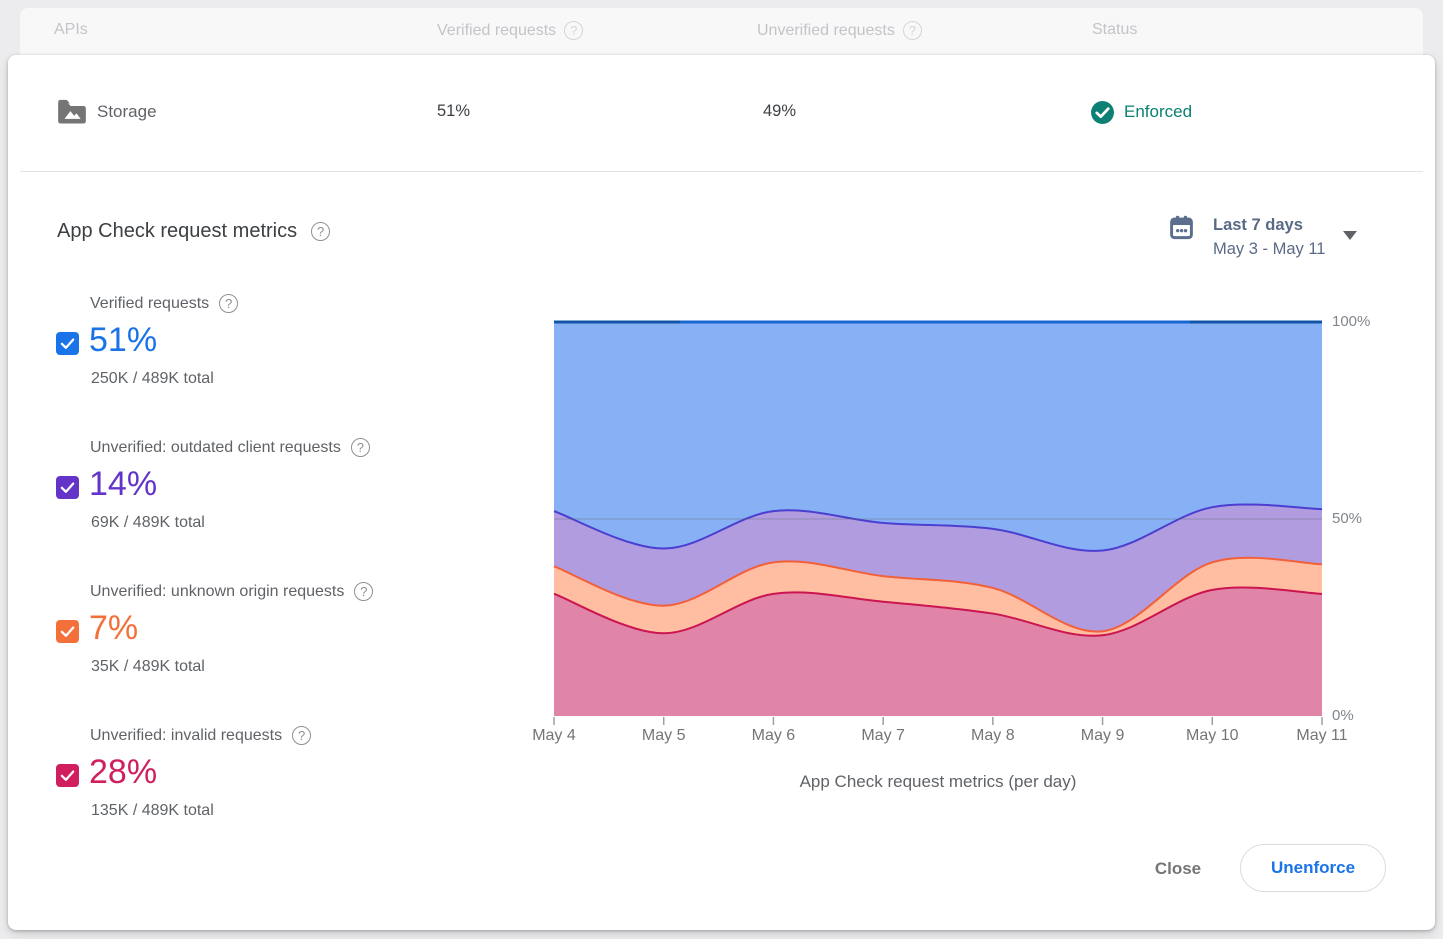 The image size is (1443, 939). What do you see at coordinates (1347, 518) in the screenshot?
I see `y-axis-label: 50%` at bounding box center [1347, 518].